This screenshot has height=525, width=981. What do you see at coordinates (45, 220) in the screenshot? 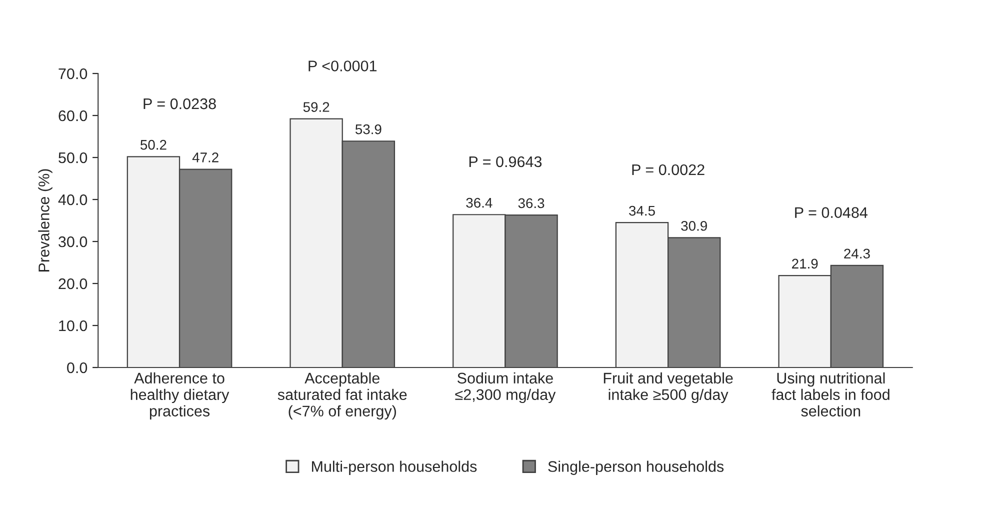
I see `y-axis-title: Prevalence (%)` at bounding box center [45, 220].